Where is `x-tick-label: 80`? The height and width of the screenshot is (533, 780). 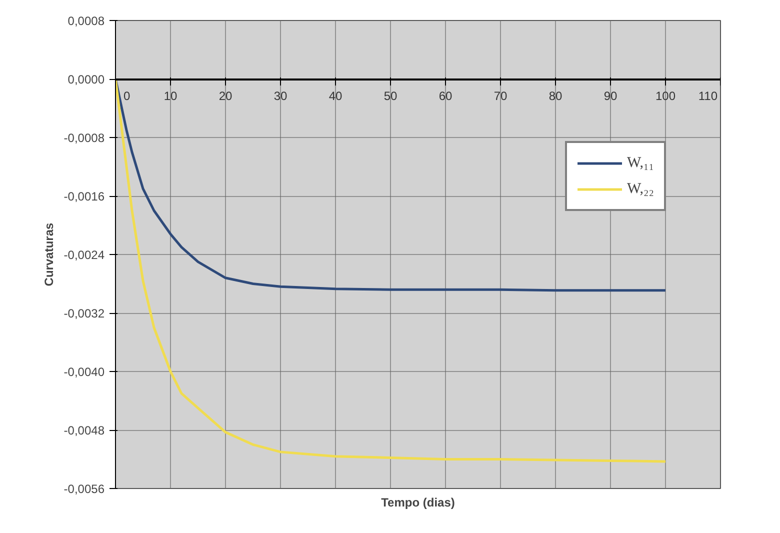
x-tick-label: 80 is located at coordinates (555, 96).